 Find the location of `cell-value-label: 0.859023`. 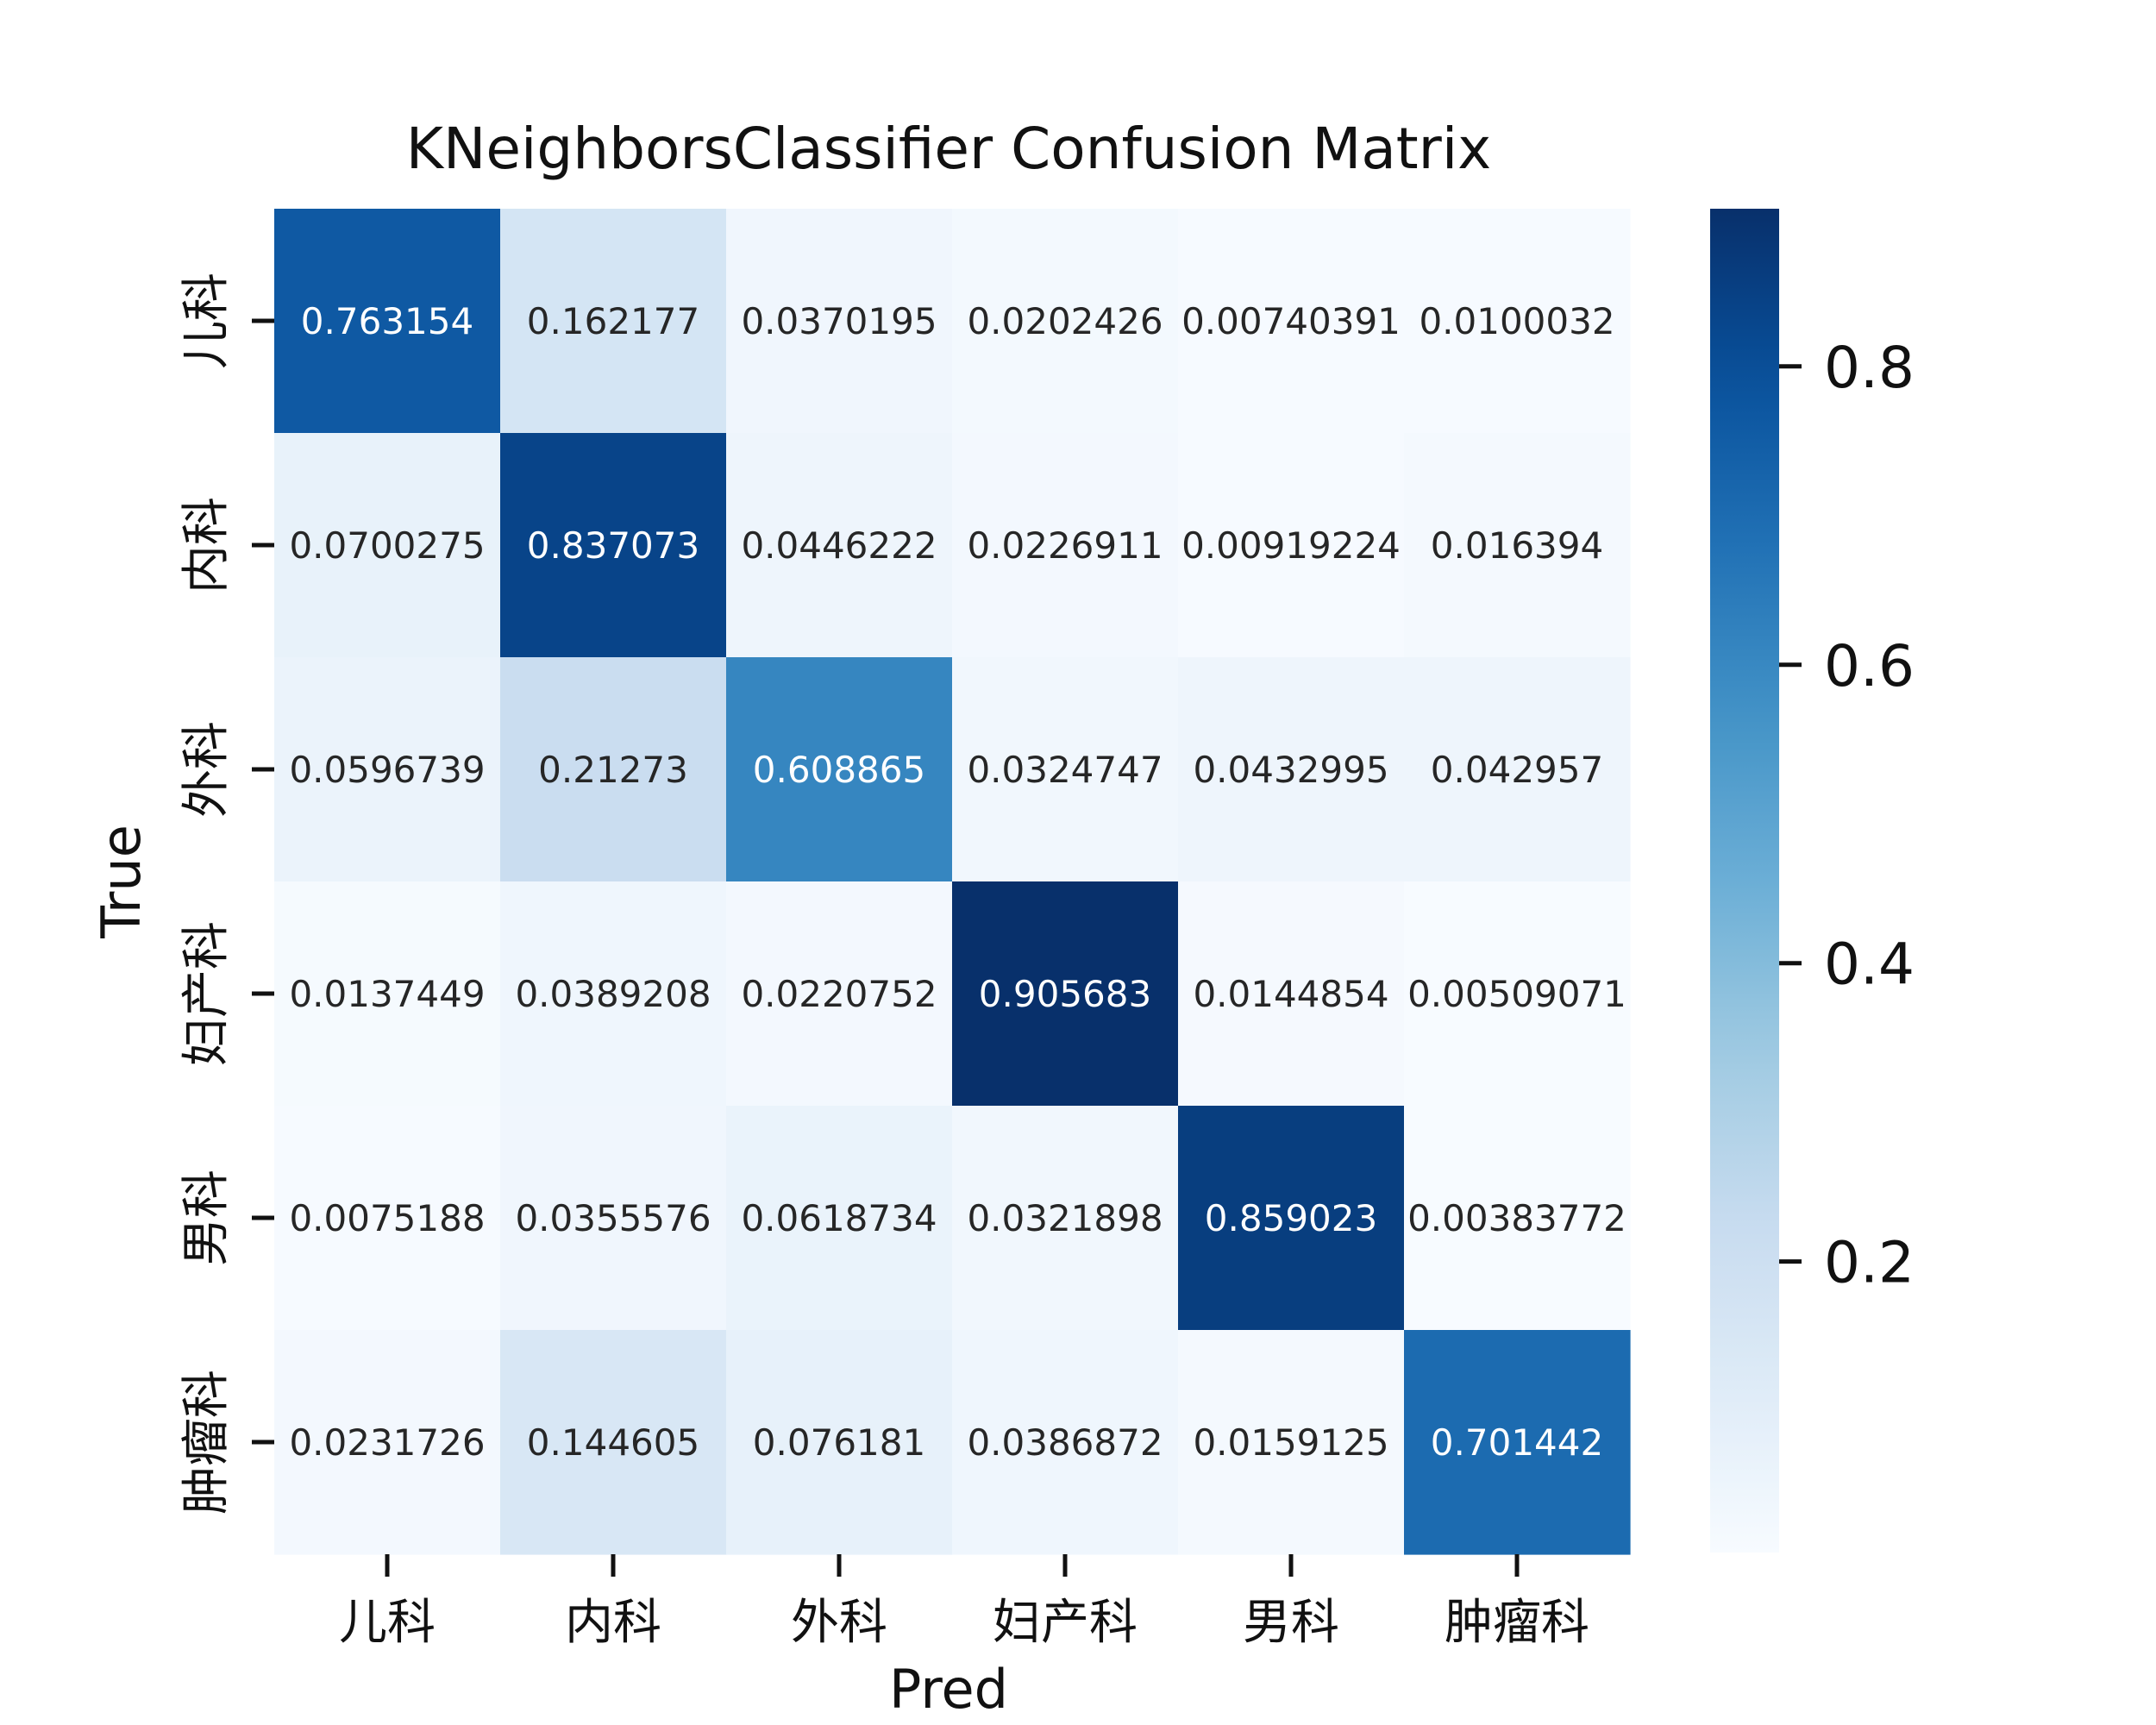

cell-value-label: 0.859023 is located at coordinates (1291, 1218).